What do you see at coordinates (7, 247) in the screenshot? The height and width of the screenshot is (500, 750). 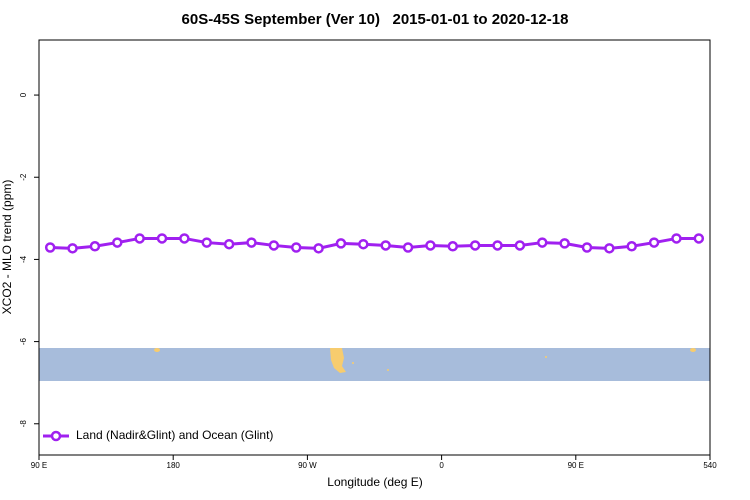 I see `y-axis-label: XCO2 - MLO trend (ppm)` at bounding box center [7, 247].